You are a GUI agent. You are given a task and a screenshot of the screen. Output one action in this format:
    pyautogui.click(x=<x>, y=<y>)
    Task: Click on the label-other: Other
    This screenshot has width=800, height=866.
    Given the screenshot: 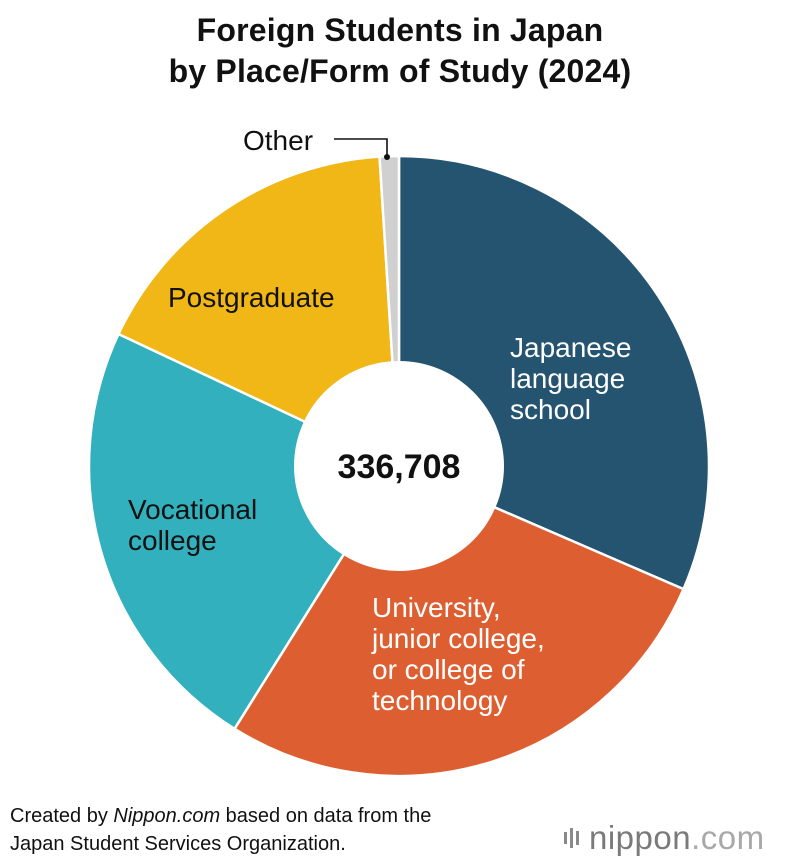 What is the action you would take?
    pyautogui.click(x=278, y=140)
    